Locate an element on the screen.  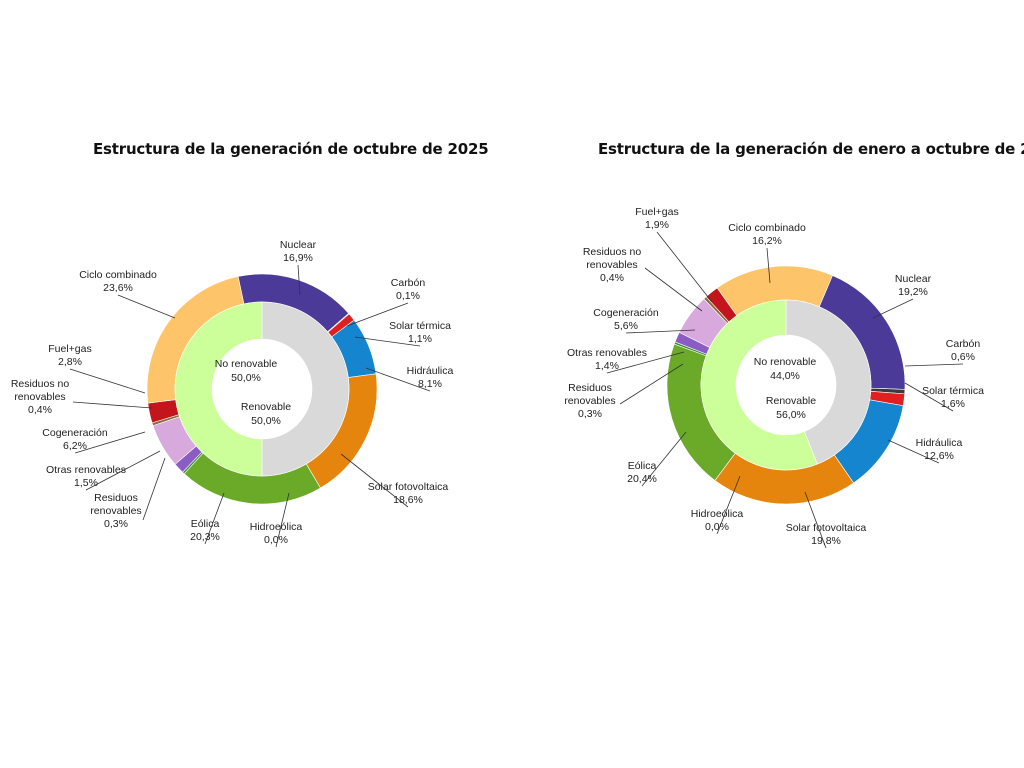
label-value-solar-fotovoltaica: 18,6% is located at coordinates (408, 500).